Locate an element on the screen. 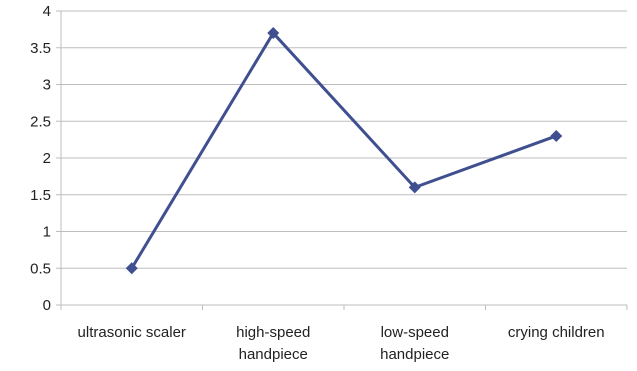 The height and width of the screenshot is (371, 637). y-tick-label: 4 is located at coordinates (47, 11).